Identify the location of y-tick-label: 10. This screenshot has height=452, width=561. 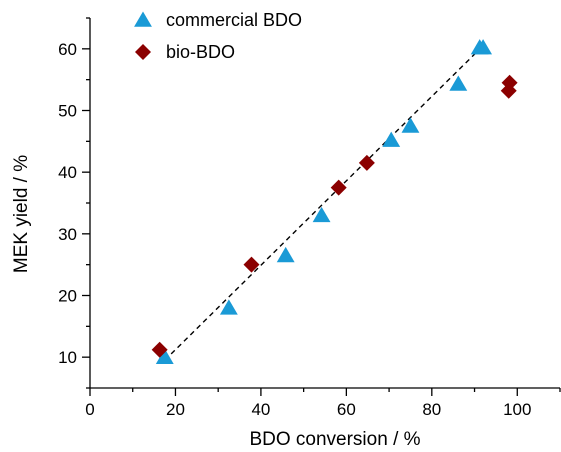
(67, 357).